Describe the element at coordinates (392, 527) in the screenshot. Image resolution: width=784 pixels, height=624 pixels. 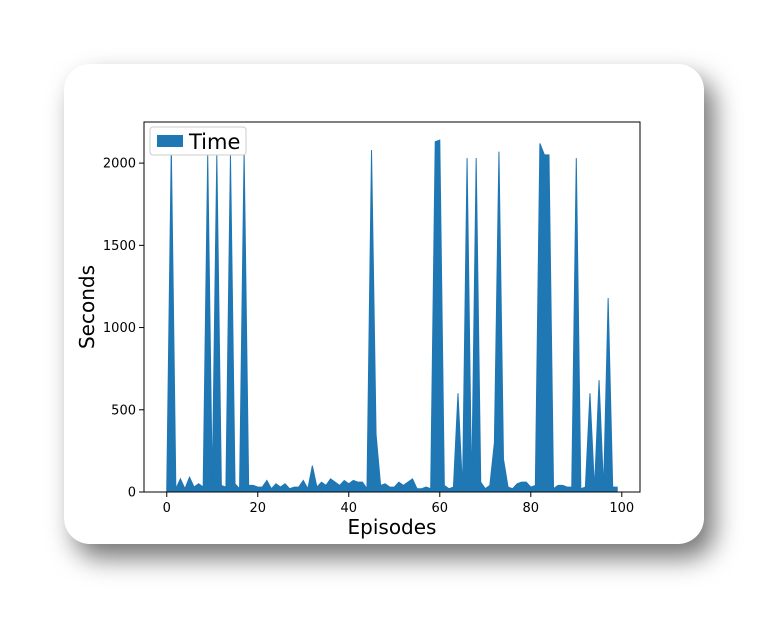
I see `x-axis-label: Episodes` at that location.